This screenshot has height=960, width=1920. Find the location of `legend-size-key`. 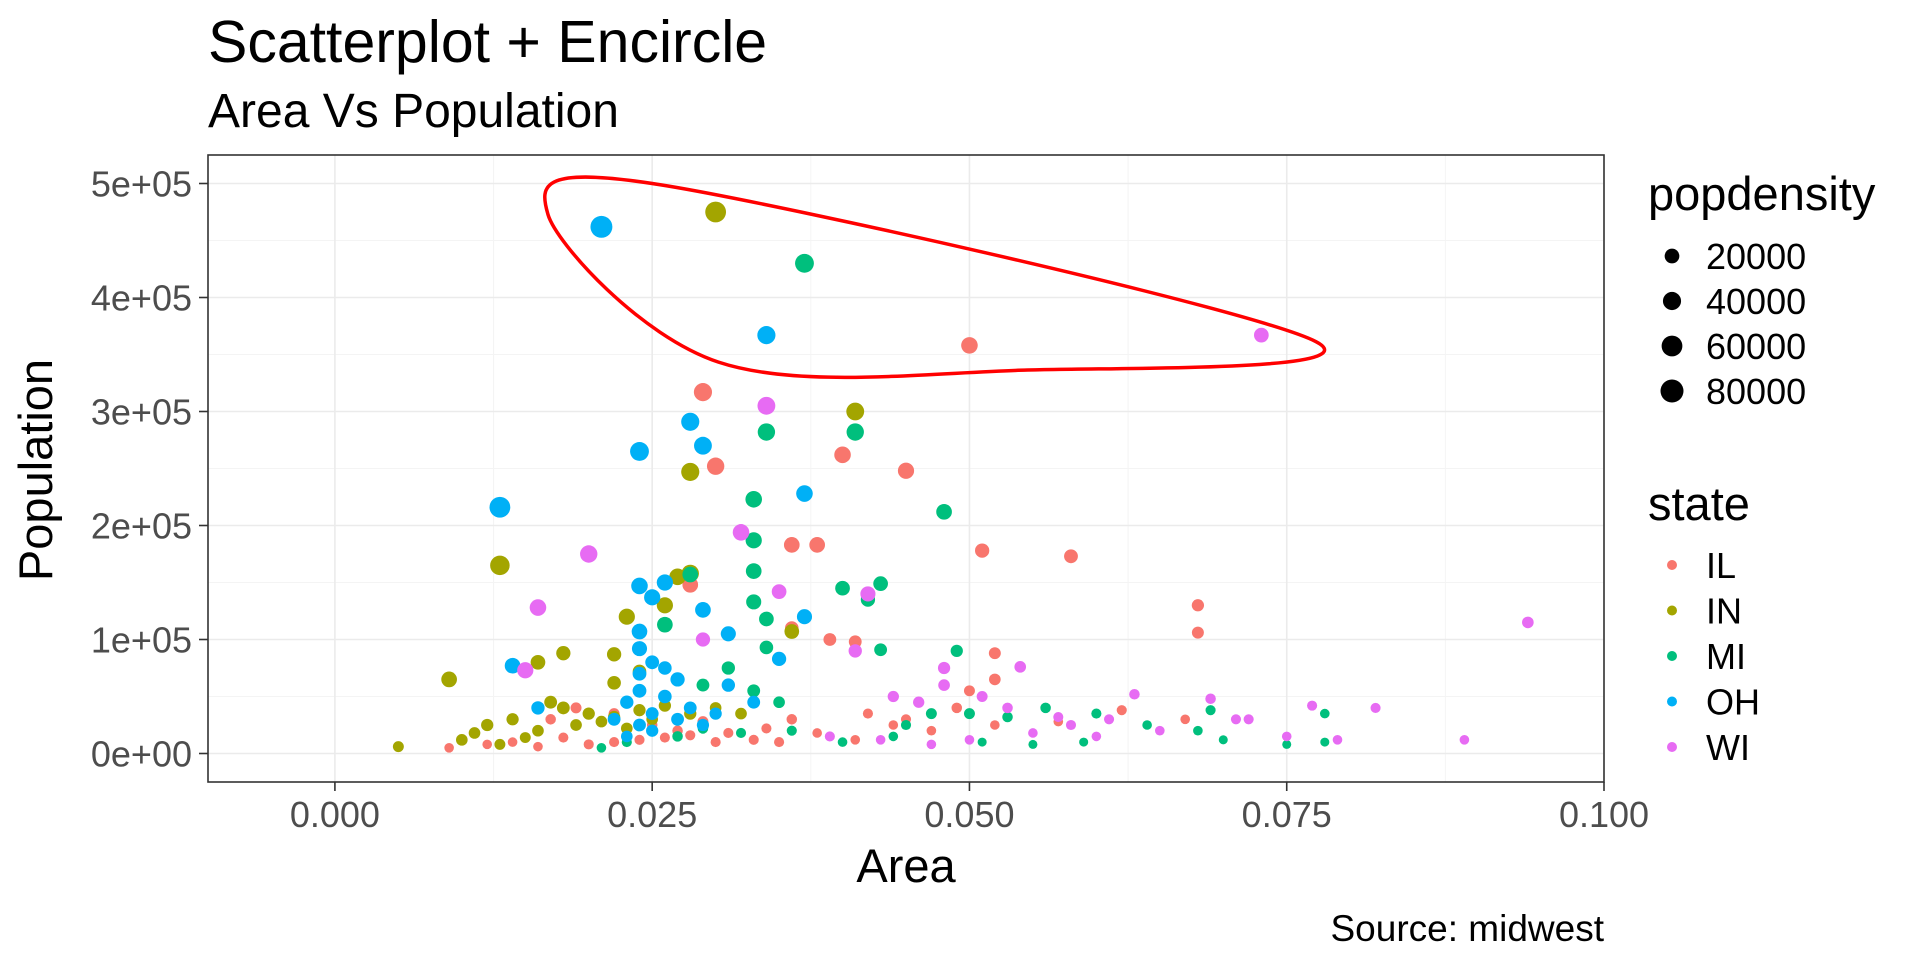

legend-size-key is located at coordinates (1672, 346).